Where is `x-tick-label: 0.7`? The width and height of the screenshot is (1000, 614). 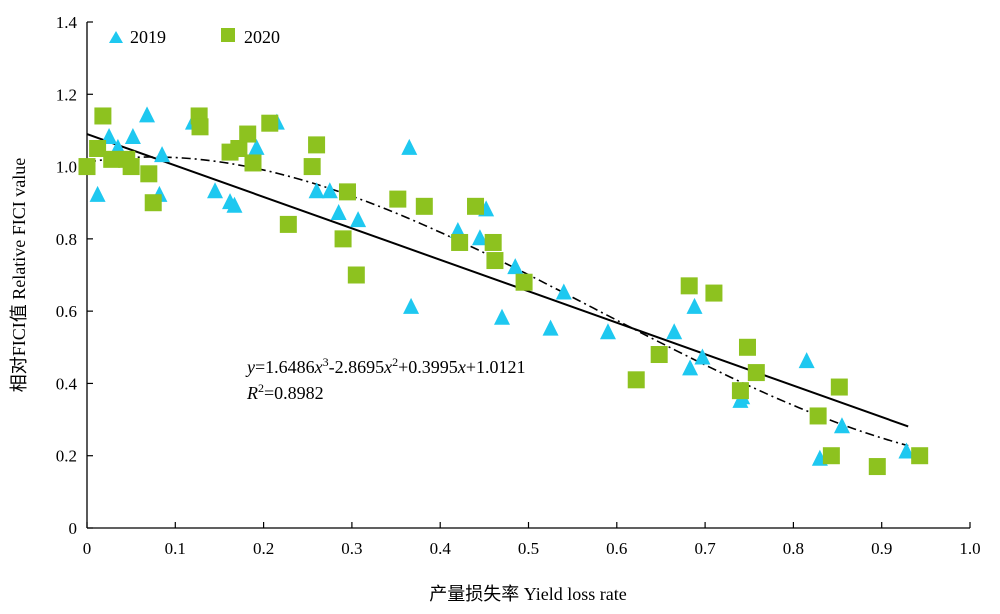 x-tick-label: 0.7 is located at coordinates (705, 548).